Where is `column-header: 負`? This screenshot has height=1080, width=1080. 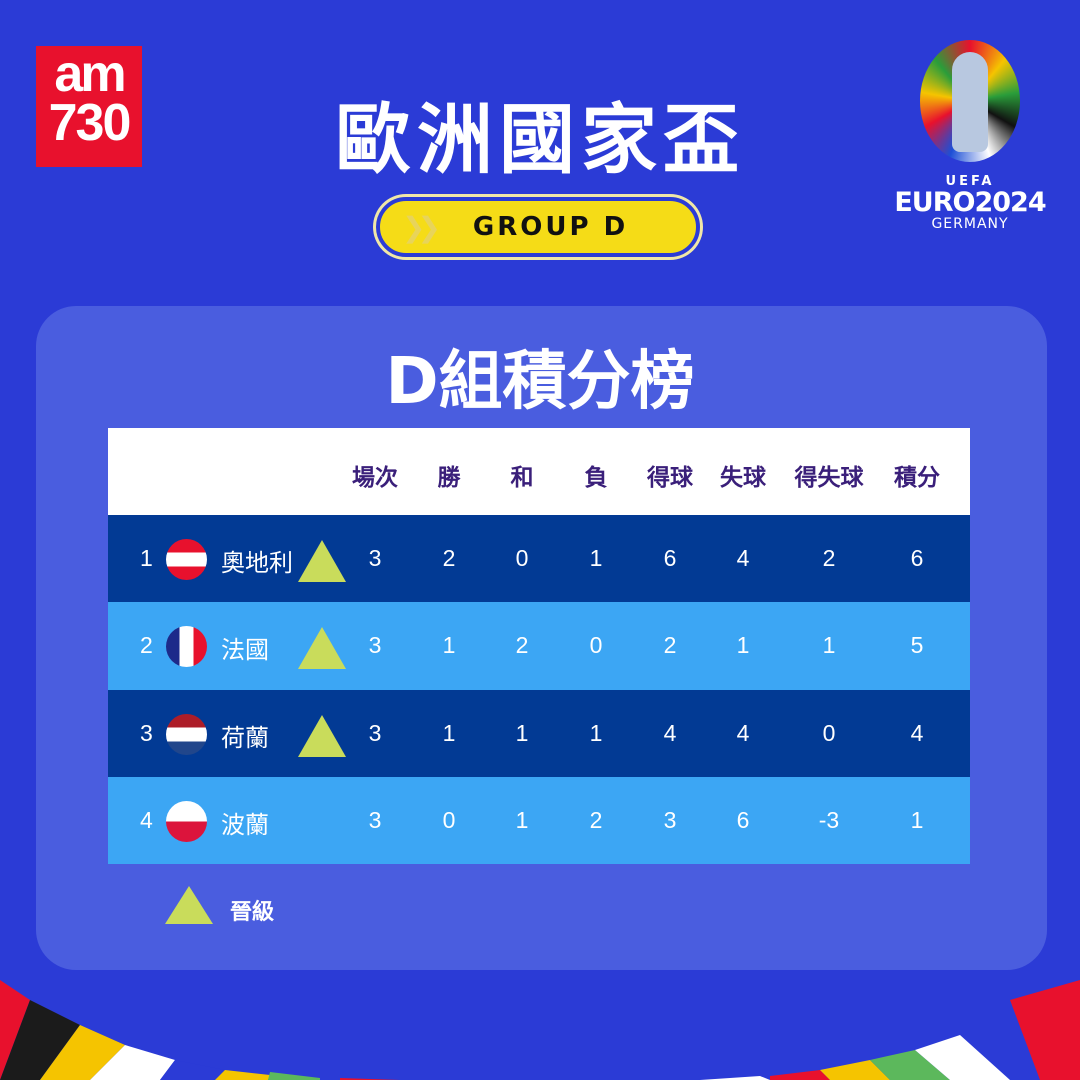 column-header: 負 is located at coordinates (596, 478).